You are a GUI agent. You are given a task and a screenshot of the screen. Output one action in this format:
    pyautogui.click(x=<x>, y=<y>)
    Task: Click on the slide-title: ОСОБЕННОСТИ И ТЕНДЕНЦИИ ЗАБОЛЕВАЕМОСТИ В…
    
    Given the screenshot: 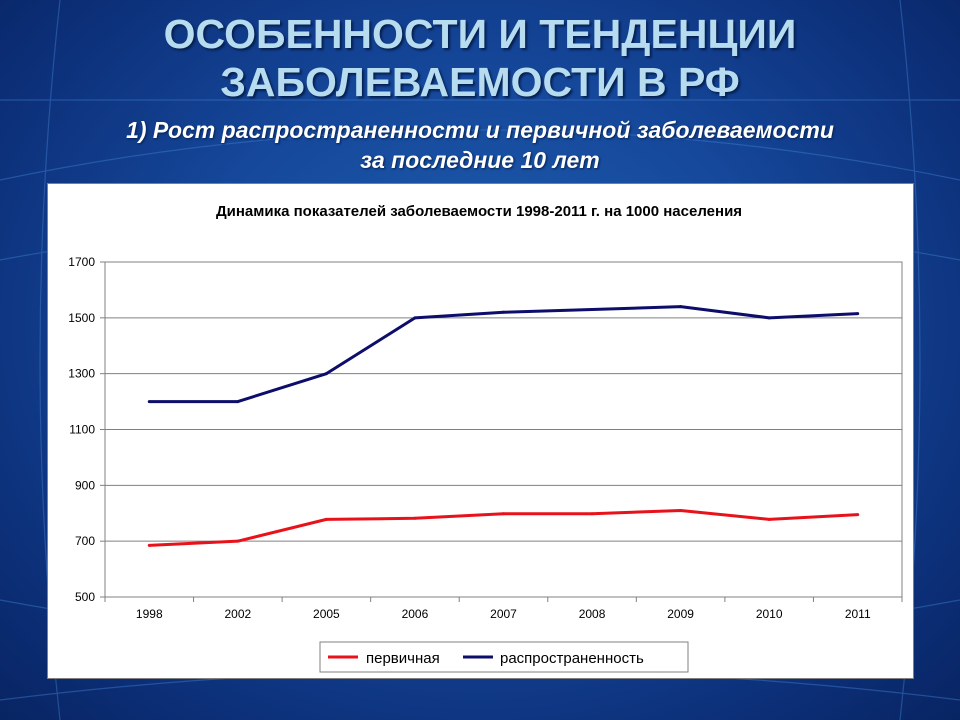 What is the action you would take?
    pyautogui.click(x=480, y=58)
    